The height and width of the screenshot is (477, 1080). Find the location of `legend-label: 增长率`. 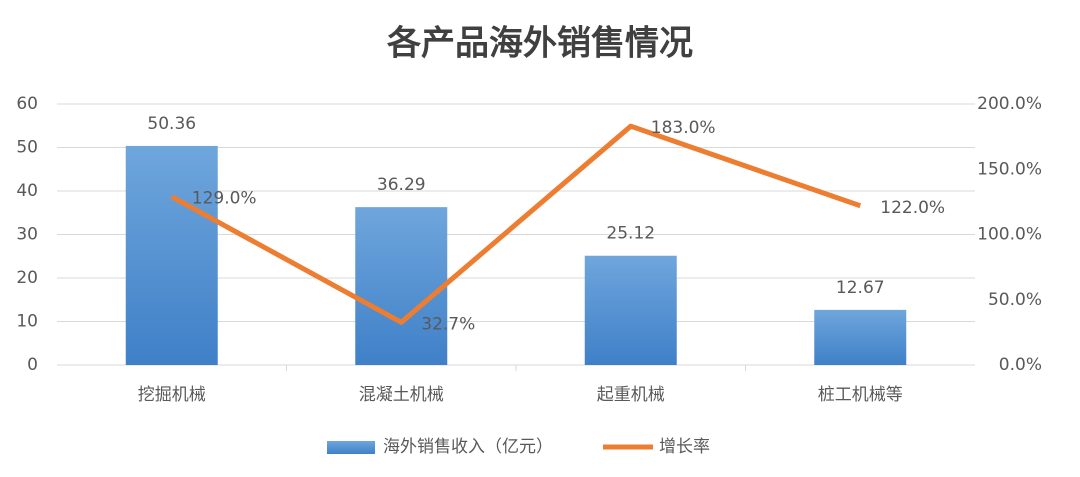

legend-label: 增长率 is located at coordinates (684, 447).